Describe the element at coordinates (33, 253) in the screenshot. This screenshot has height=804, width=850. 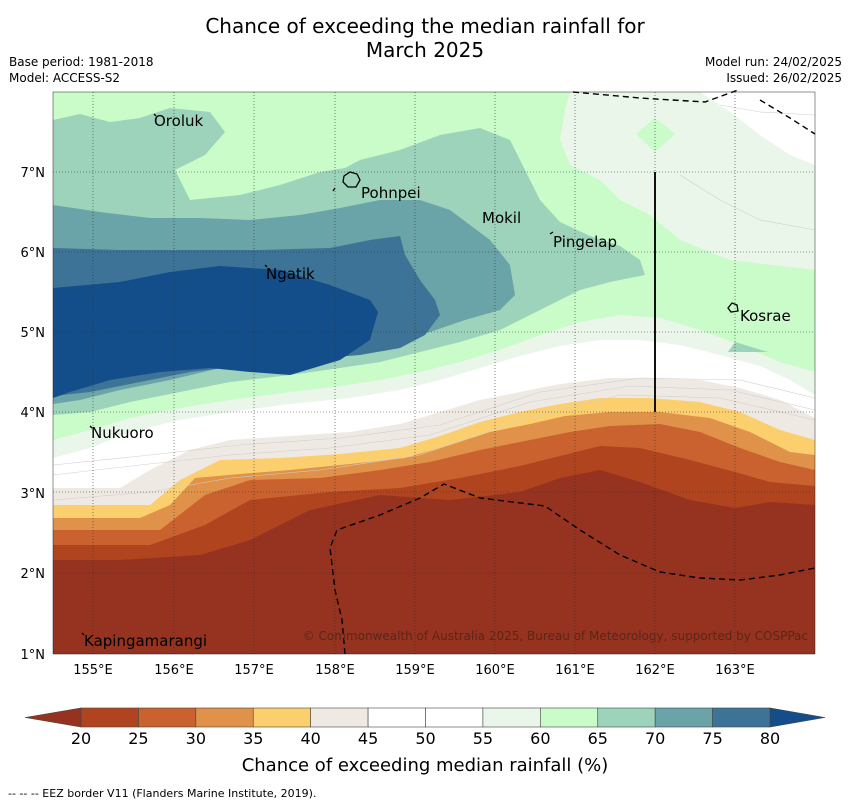
I see `lat-tick-6: 6°N` at that location.